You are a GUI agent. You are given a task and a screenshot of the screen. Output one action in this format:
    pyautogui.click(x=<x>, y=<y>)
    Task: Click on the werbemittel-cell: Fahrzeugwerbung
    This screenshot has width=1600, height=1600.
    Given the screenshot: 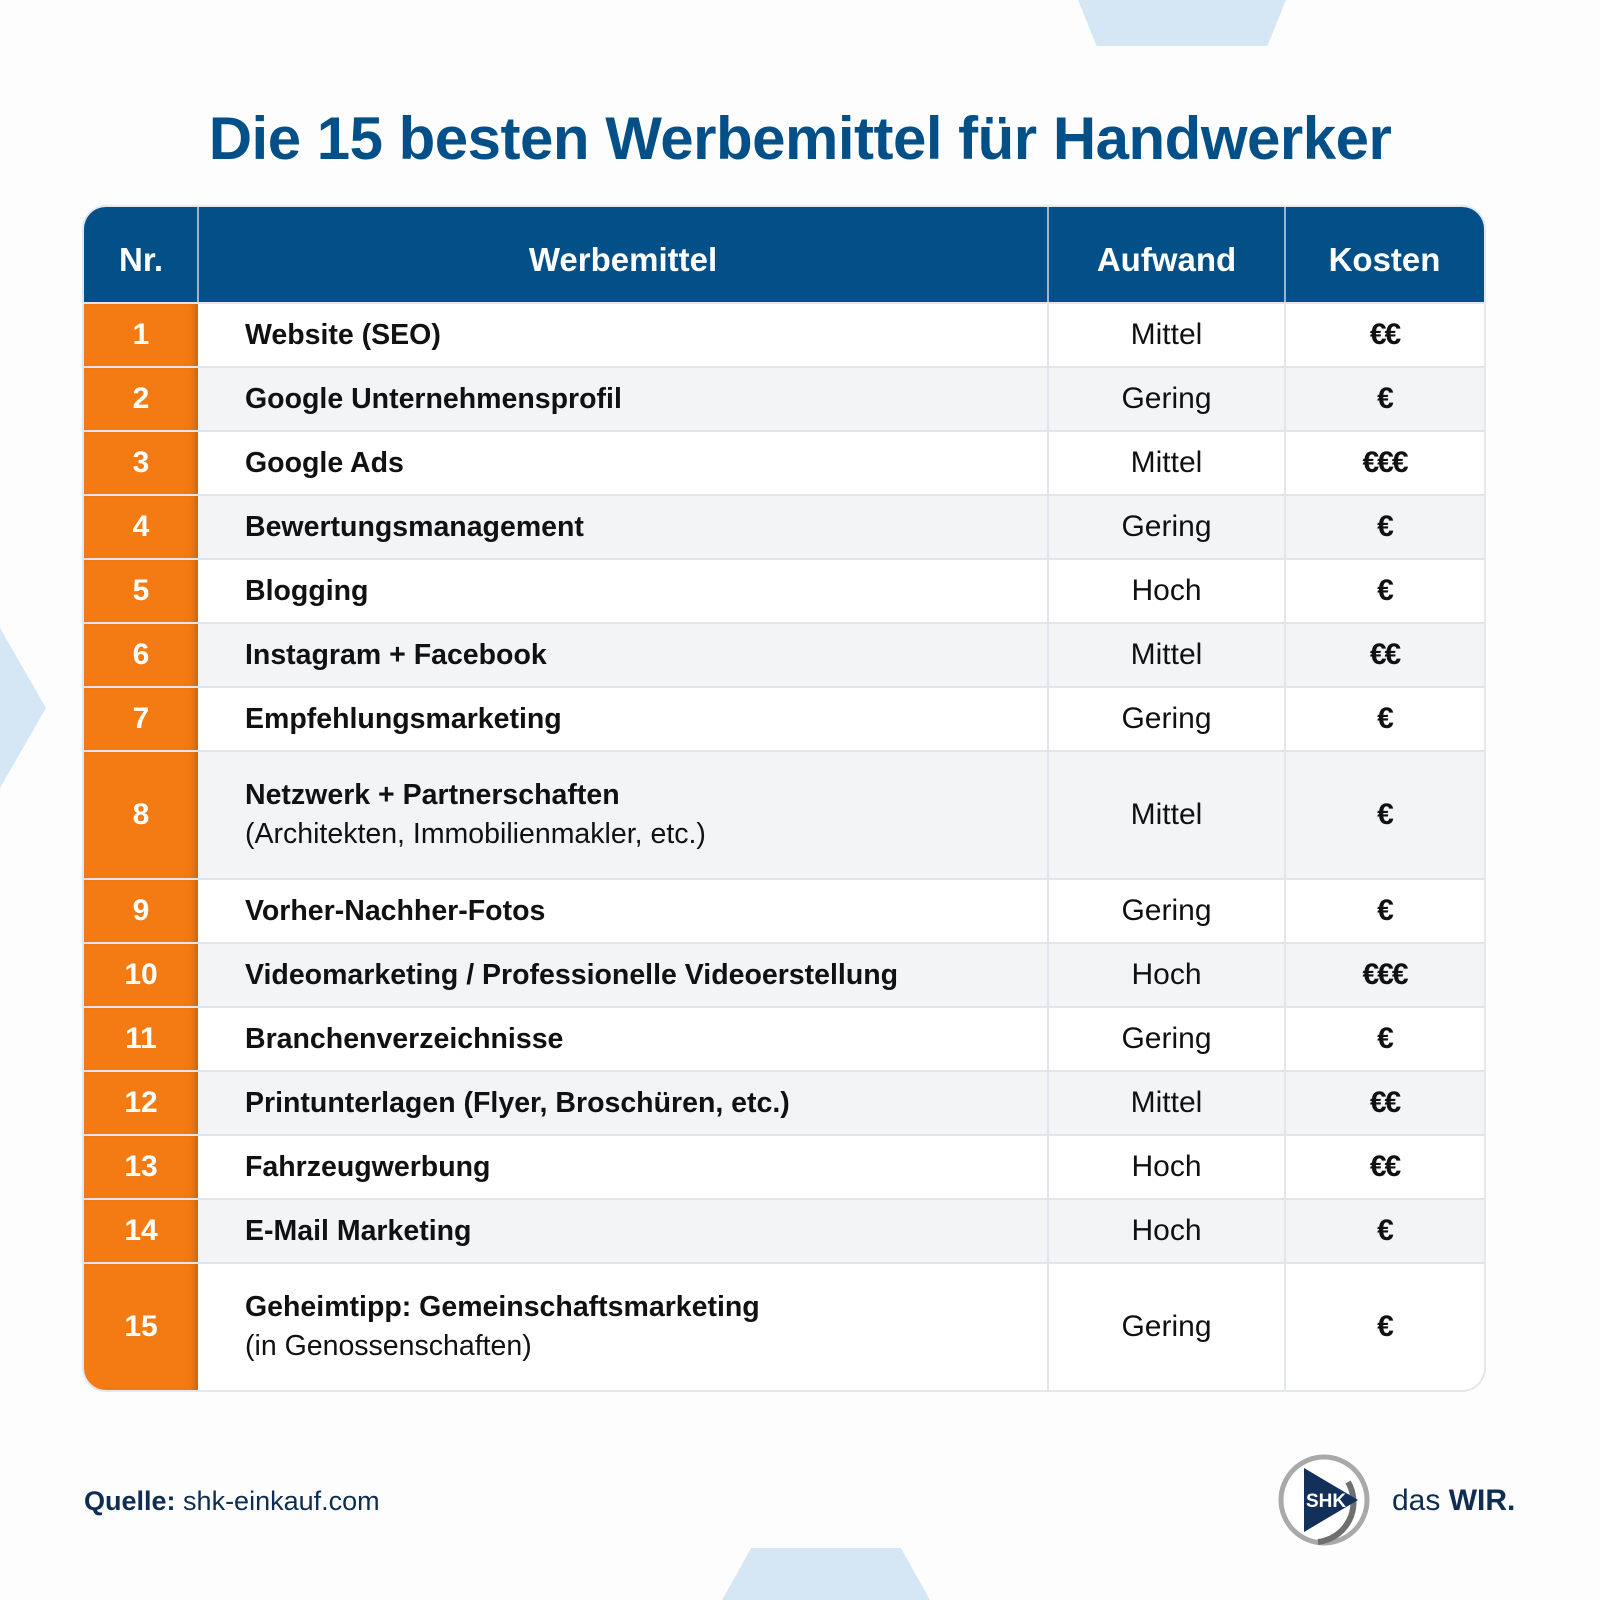 What is the action you would take?
    pyautogui.click(x=367, y=1167)
    